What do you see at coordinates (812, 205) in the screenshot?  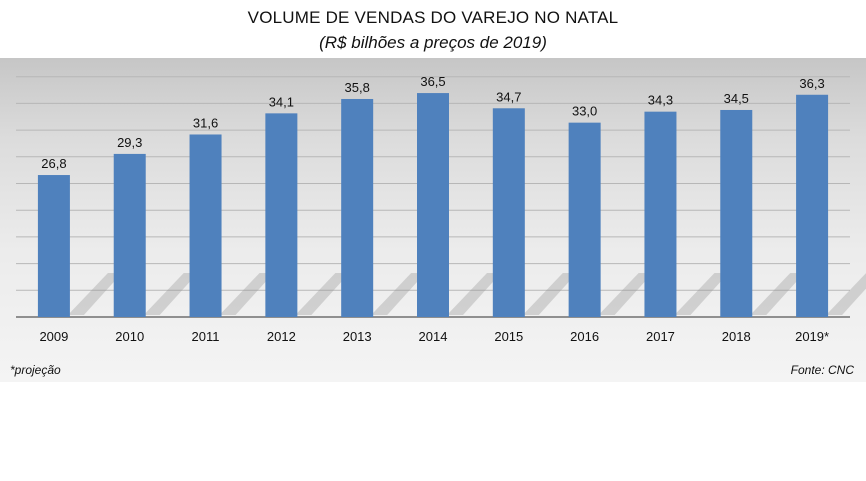 I see `bar-2019*` at bounding box center [812, 205].